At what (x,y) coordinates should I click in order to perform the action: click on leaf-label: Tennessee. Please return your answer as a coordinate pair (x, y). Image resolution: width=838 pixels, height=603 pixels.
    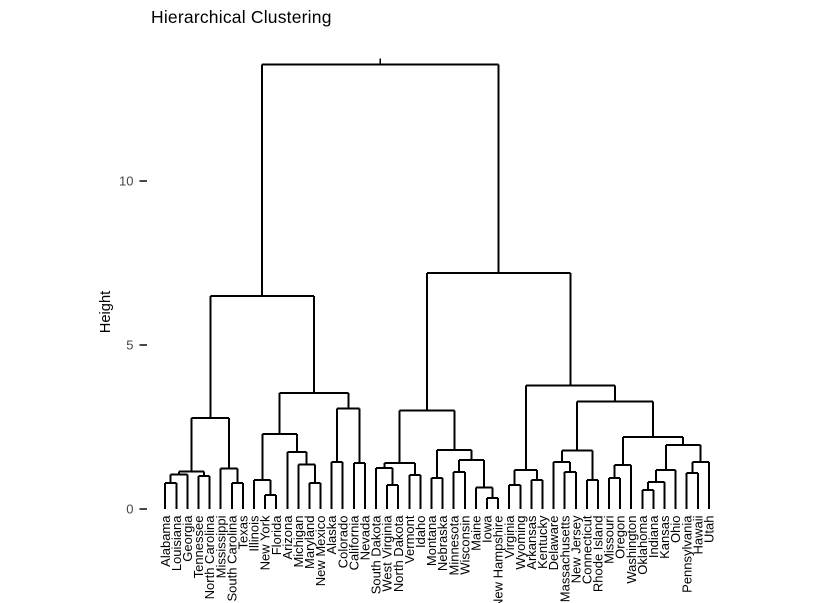
    Looking at the image, I should click on (198, 547).